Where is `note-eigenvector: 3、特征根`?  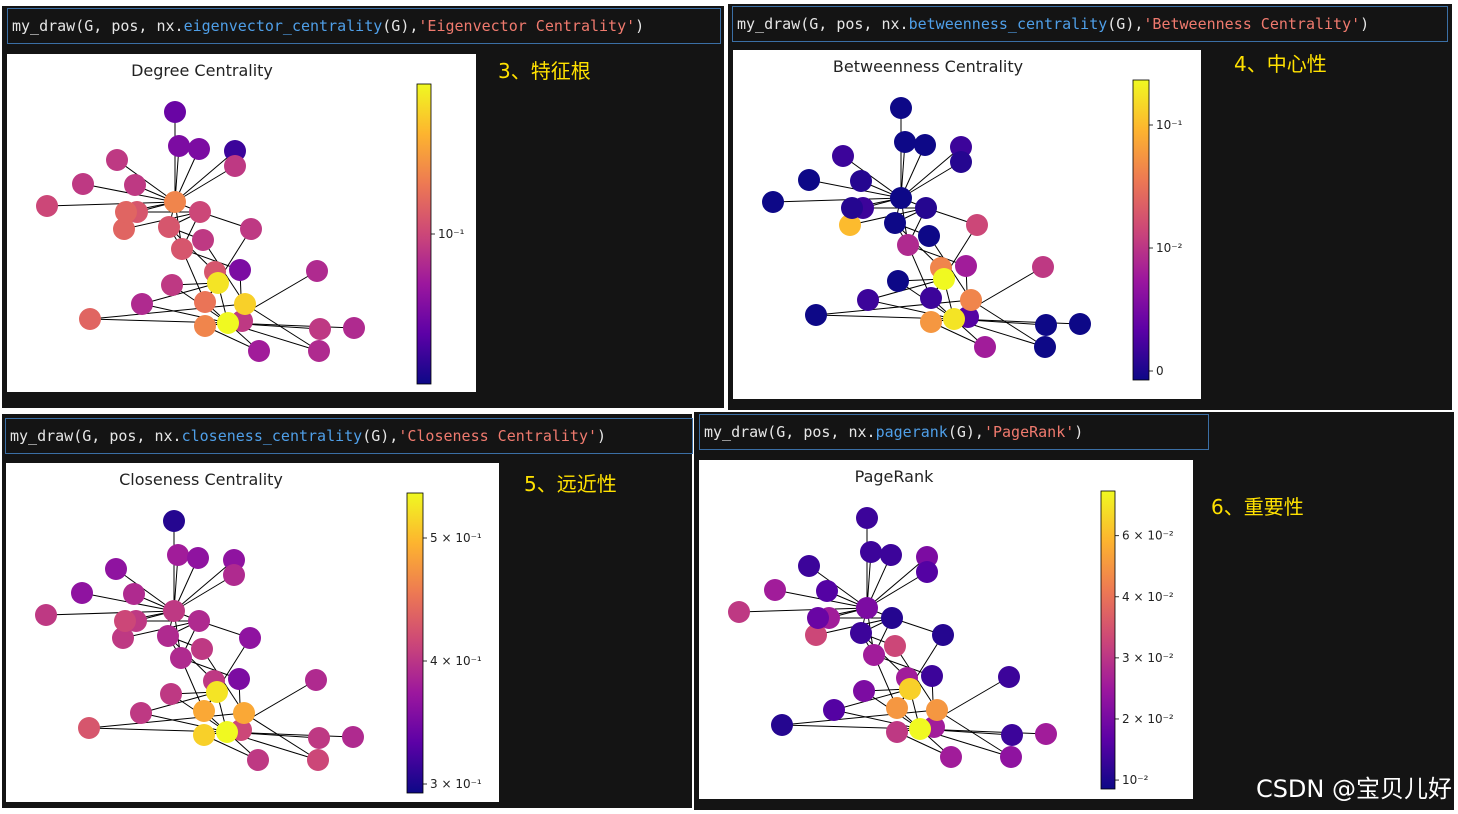 note-eigenvector: 3、特征根 is located at coordinates (544, 71).